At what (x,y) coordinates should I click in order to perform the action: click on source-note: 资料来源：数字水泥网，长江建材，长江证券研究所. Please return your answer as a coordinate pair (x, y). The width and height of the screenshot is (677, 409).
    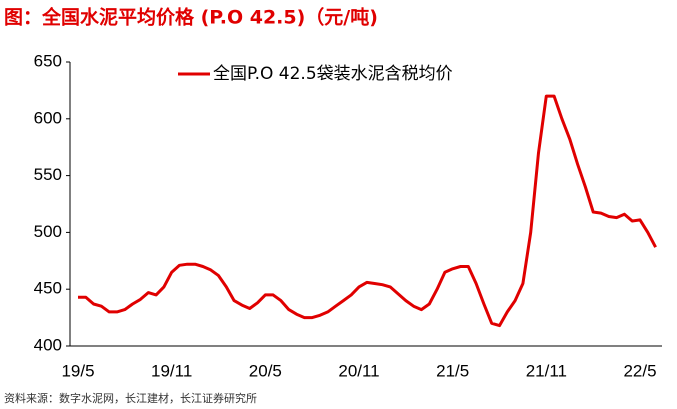
    Looking at the image, I should click on (130, 398).